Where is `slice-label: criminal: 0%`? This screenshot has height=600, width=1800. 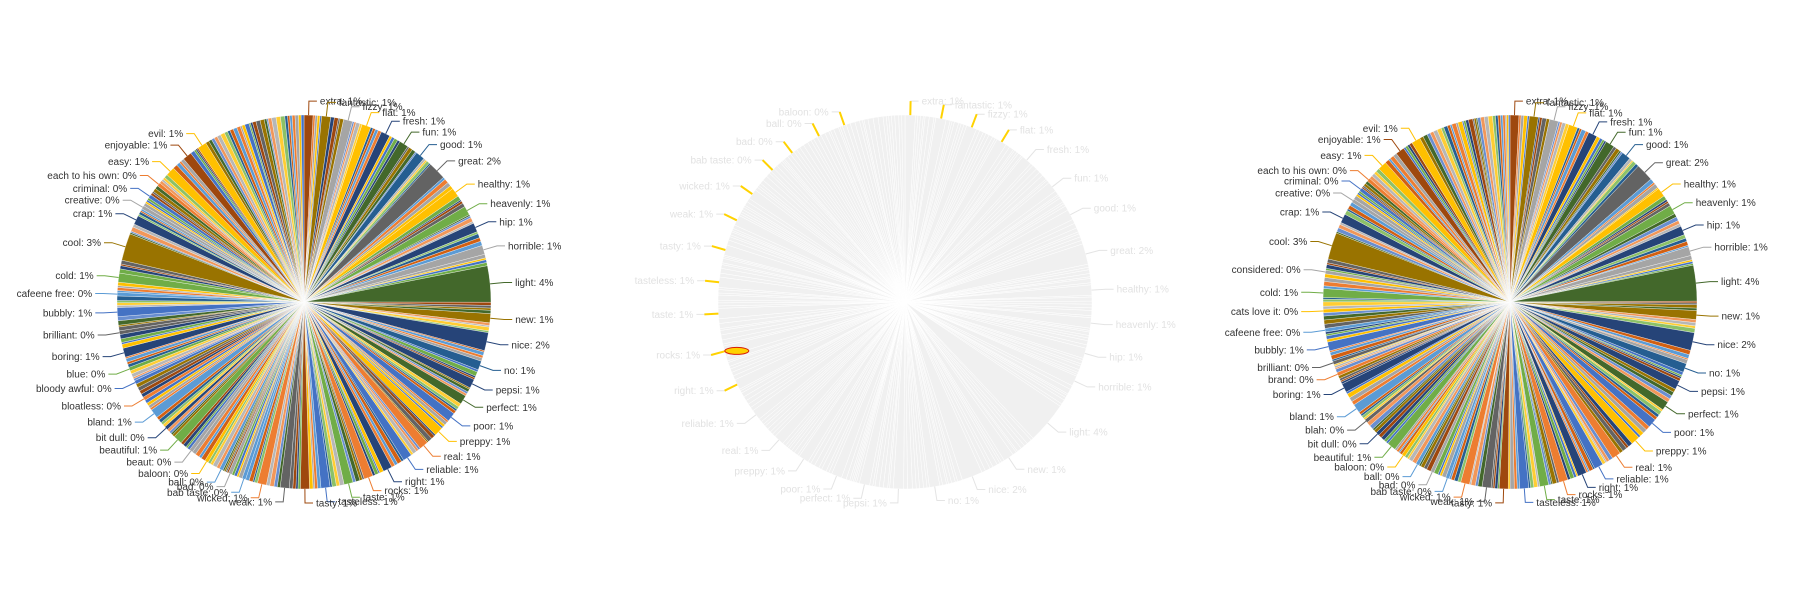
slice-label: criminal: 0% is located at coordinates (100, 189).